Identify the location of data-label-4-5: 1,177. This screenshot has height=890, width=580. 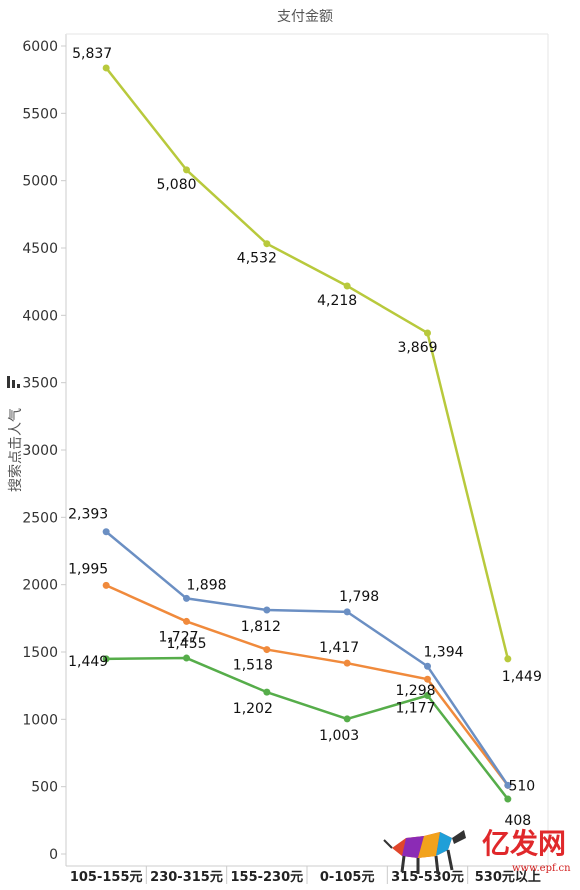
(415, 708).